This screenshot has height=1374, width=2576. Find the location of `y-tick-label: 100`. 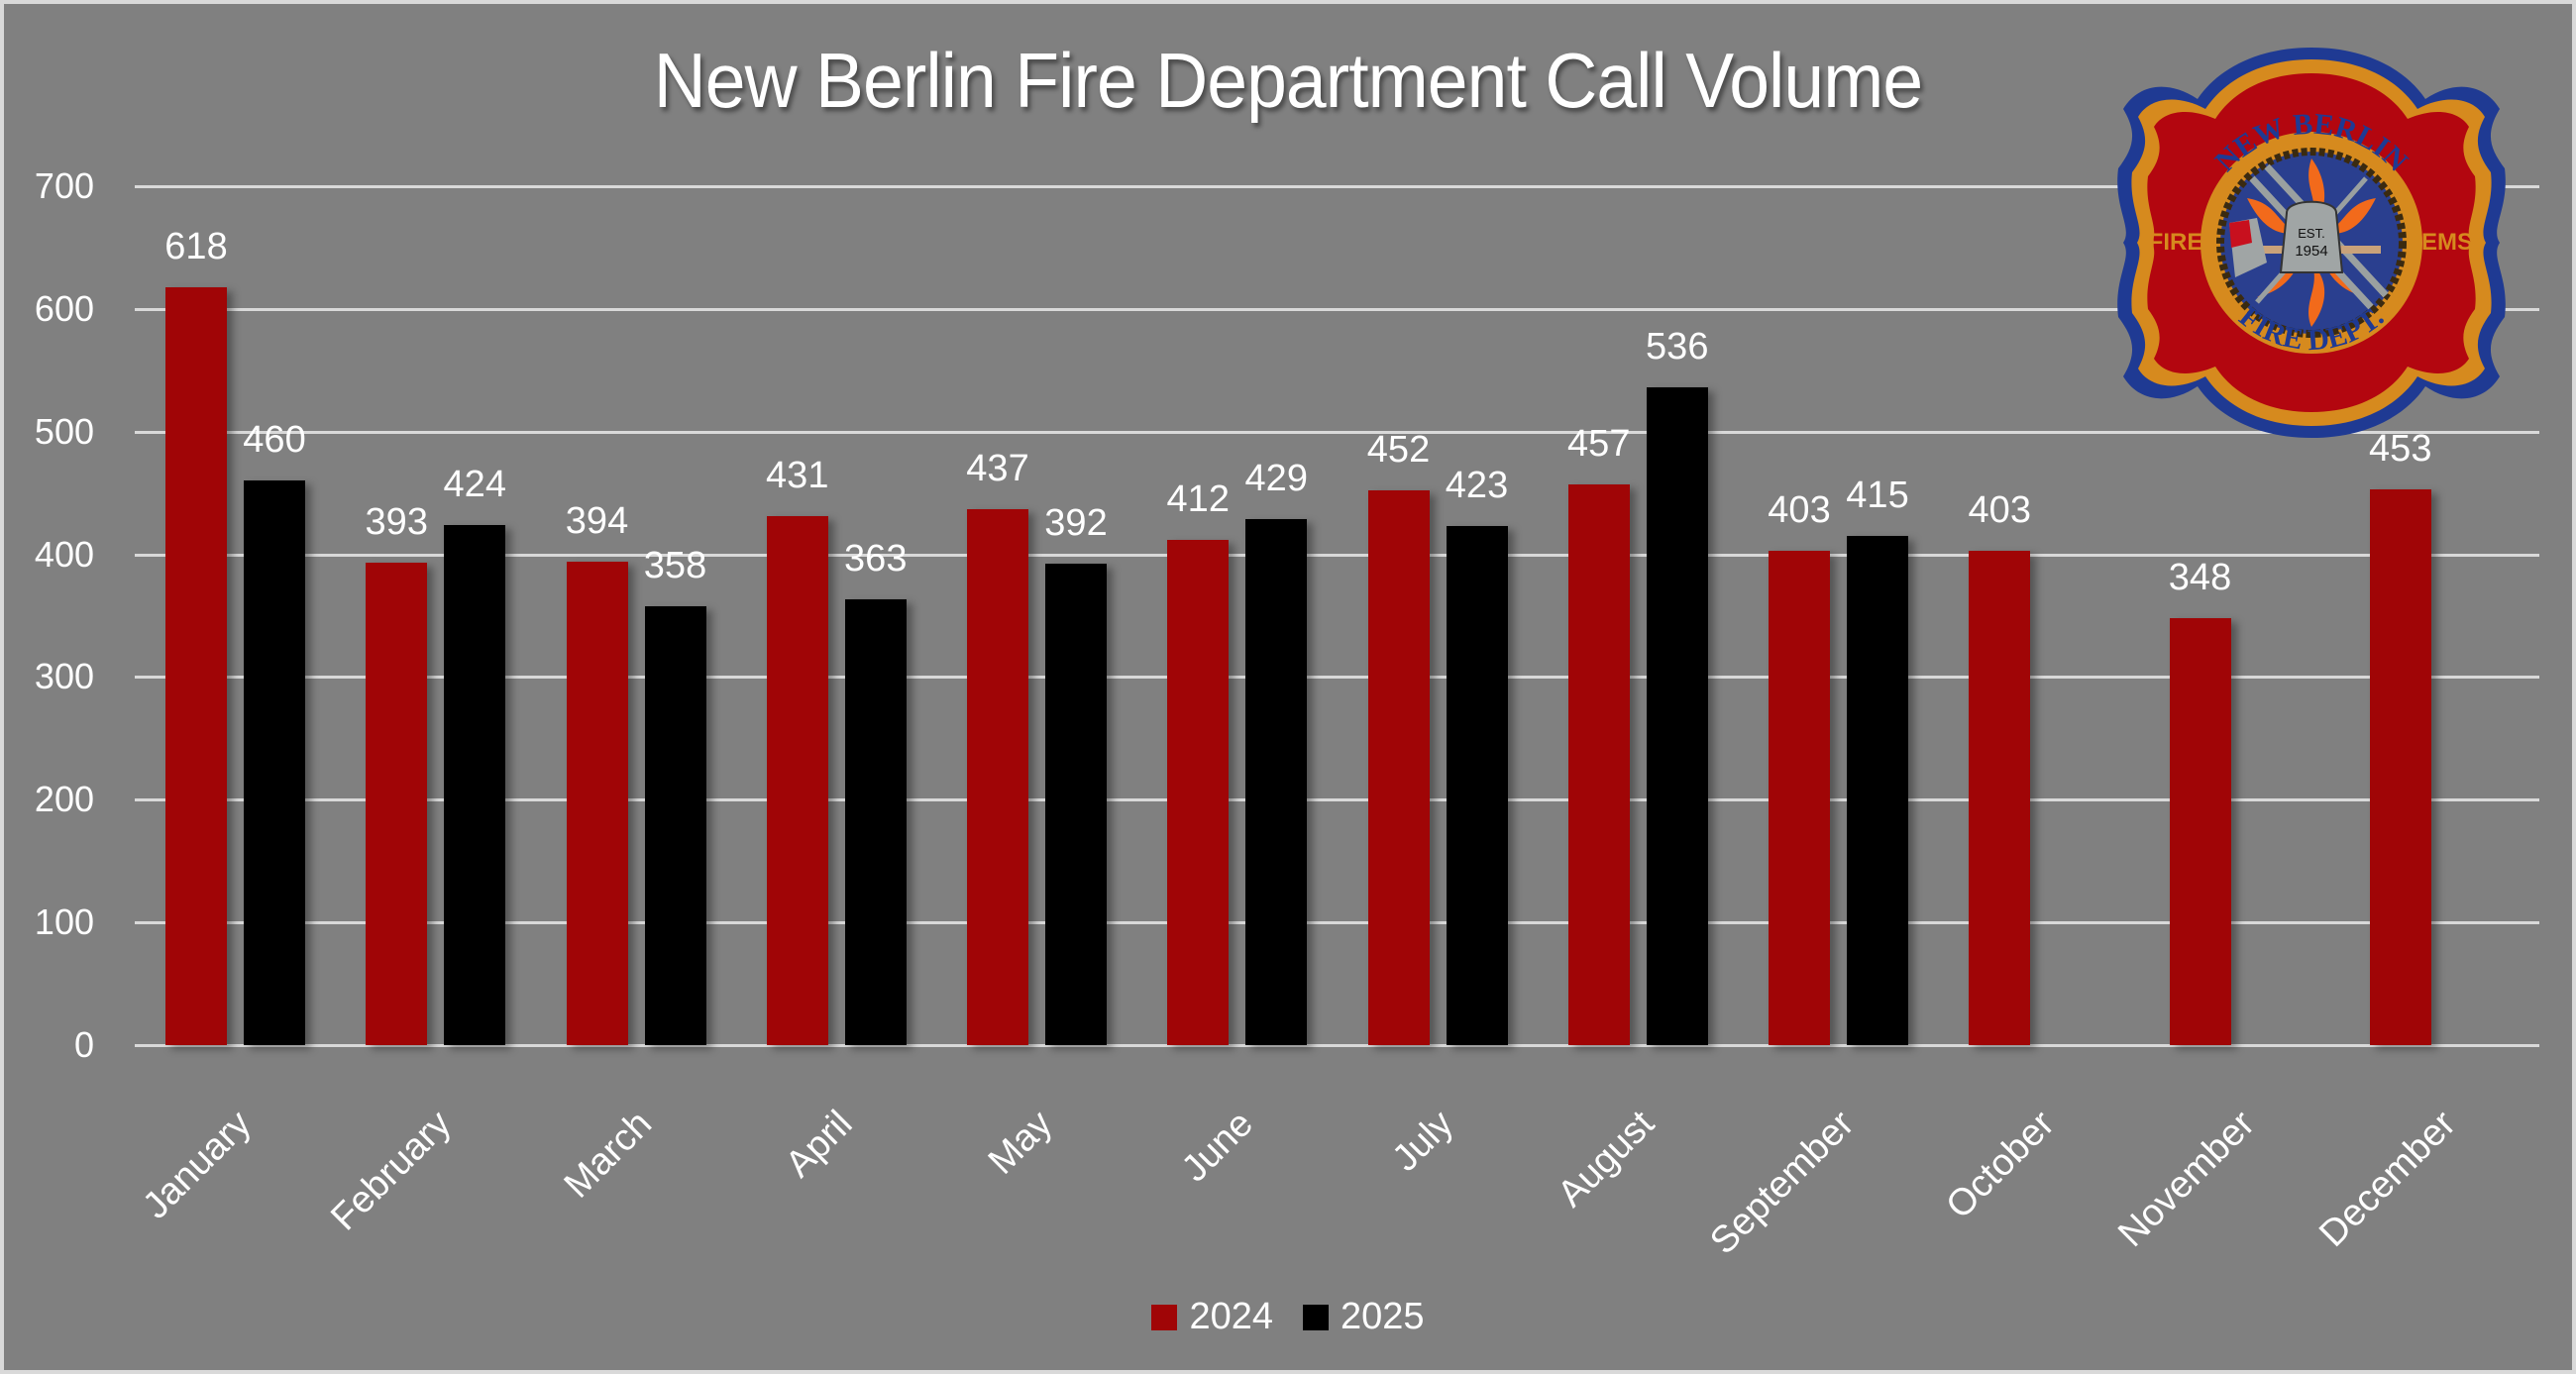

y-tick-label: 100 is located at coordinates (64, 922).